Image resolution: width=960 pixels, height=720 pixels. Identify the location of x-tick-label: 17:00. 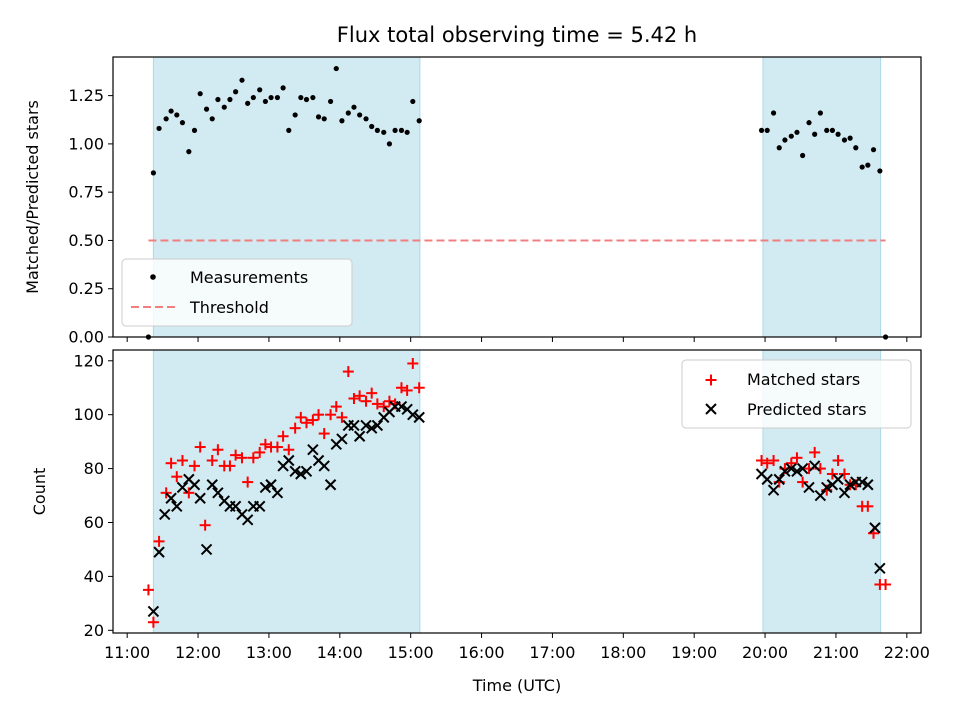
(552, 652).